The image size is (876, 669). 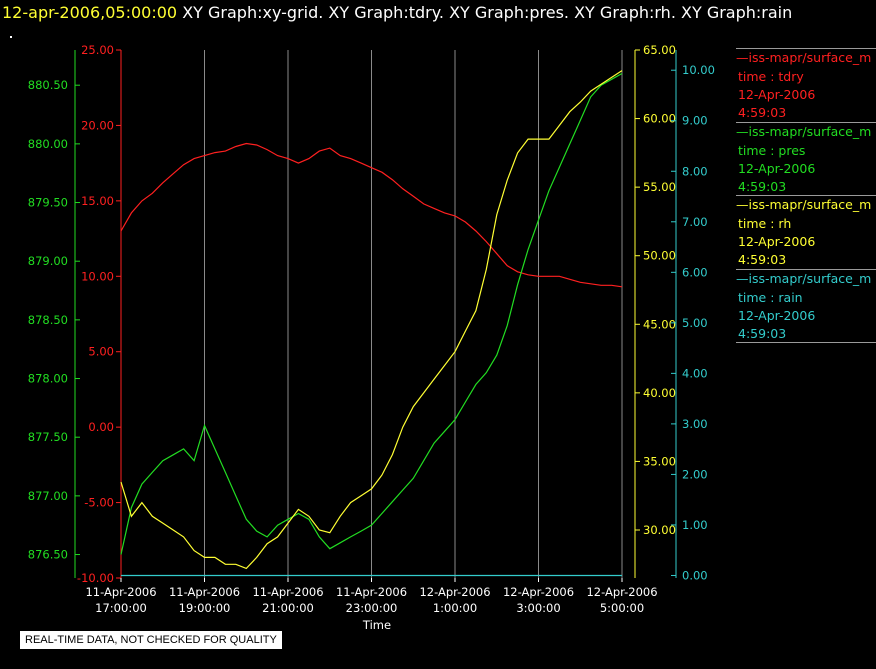 I want to click on rain-tick-label: 8.00, so click(x=695, y=171).